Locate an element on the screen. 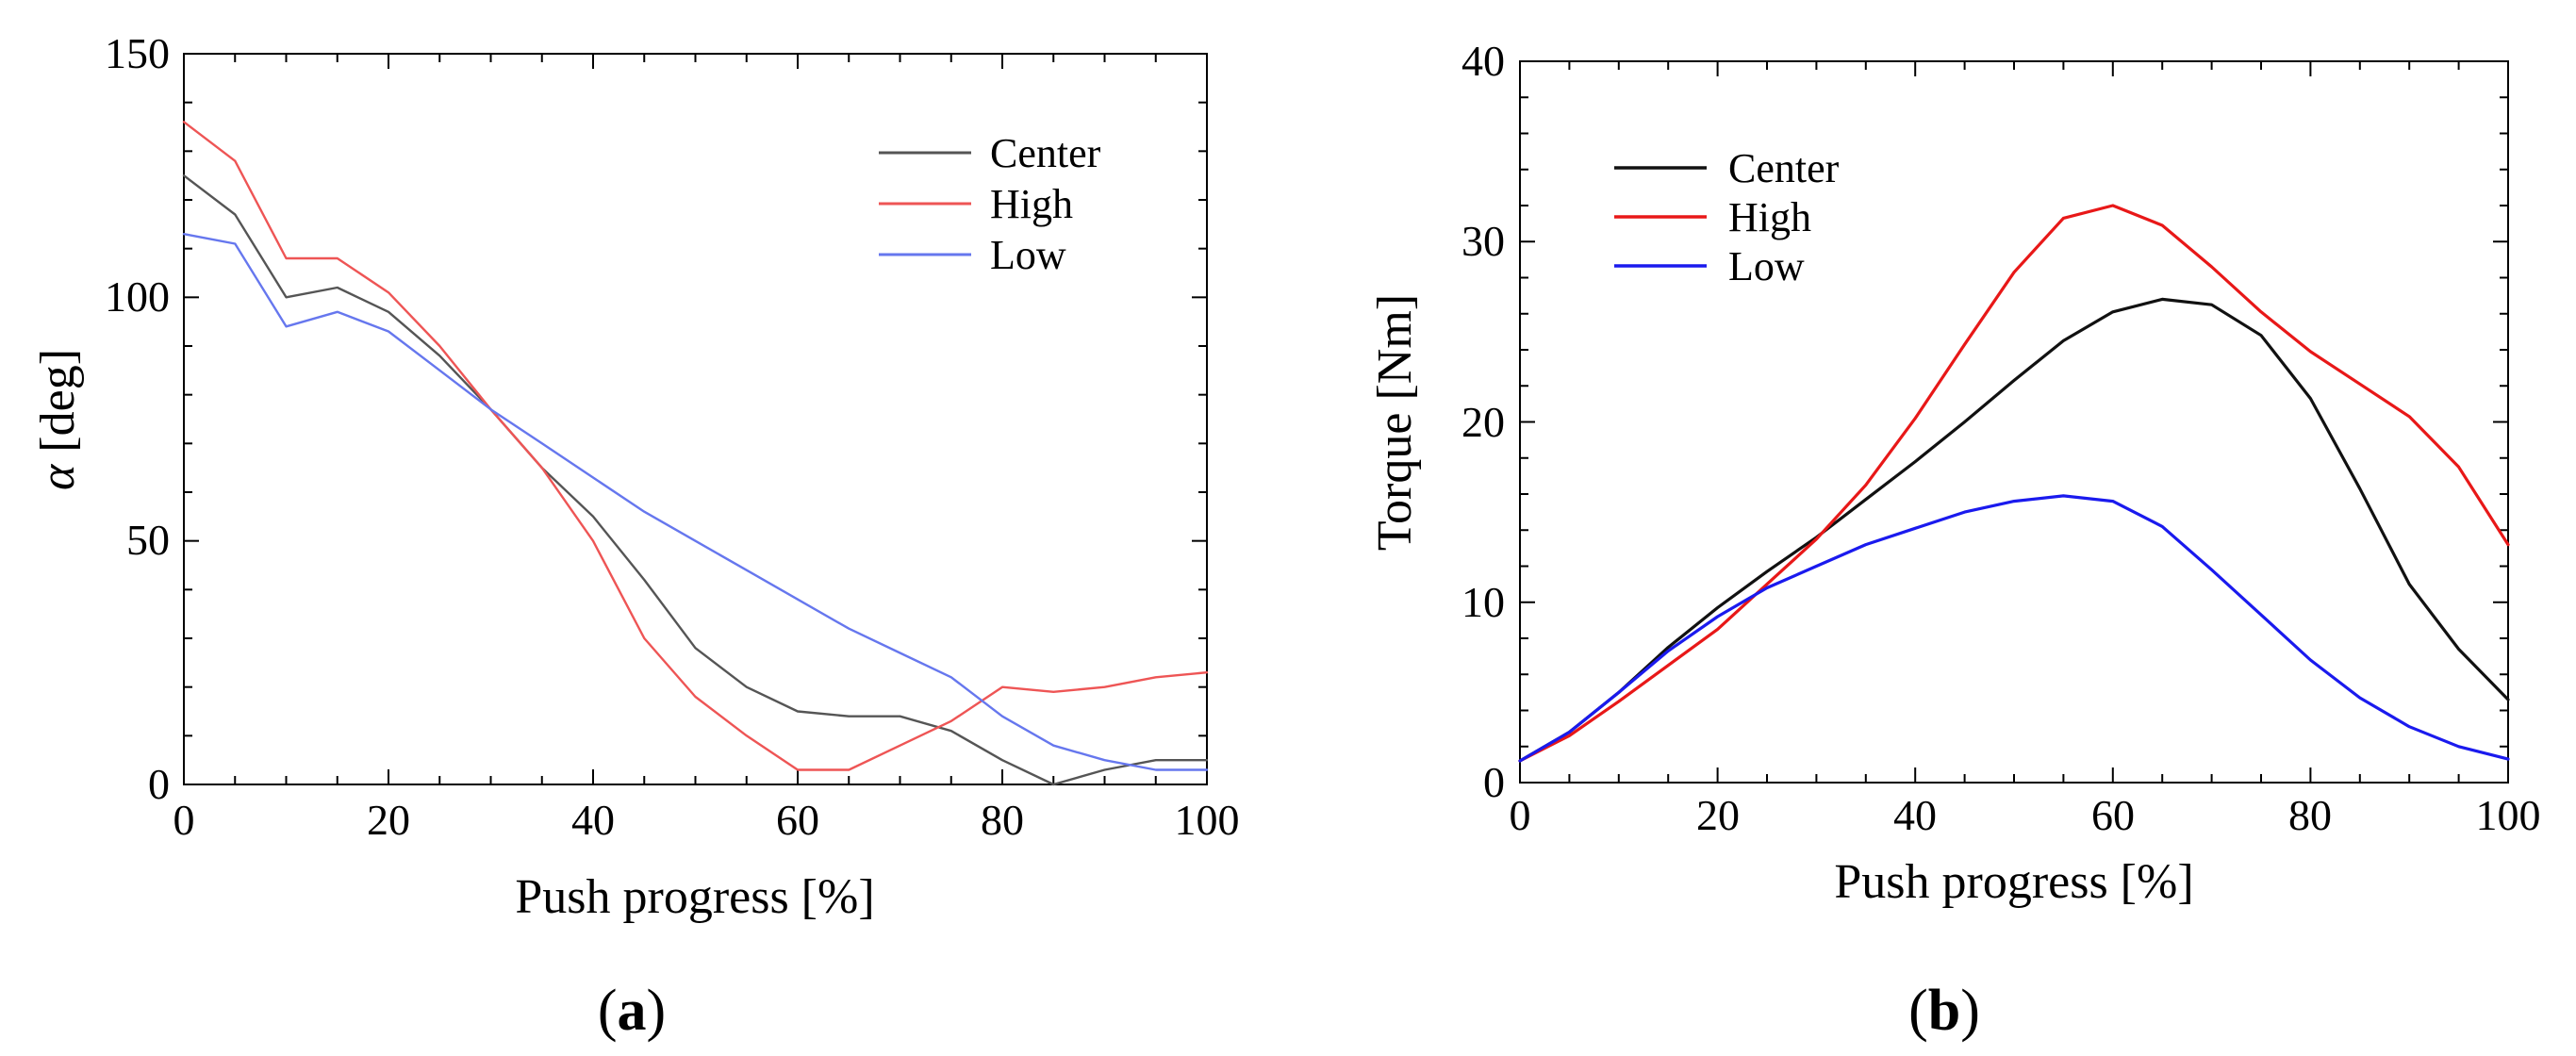 The width and height of the screenshot is (2576, 1056). series-line-b-low is located at coordinates (2014, 628).